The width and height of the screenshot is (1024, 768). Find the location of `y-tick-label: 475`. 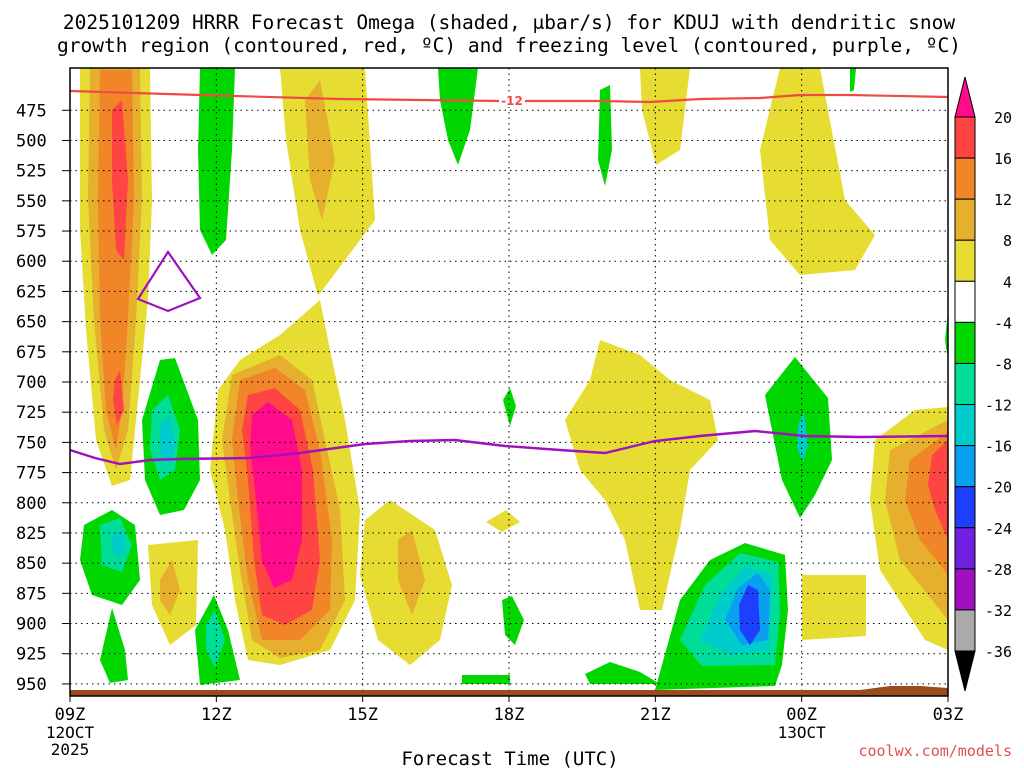

y-tick-label: 475 is located at coordinates (31, 111).